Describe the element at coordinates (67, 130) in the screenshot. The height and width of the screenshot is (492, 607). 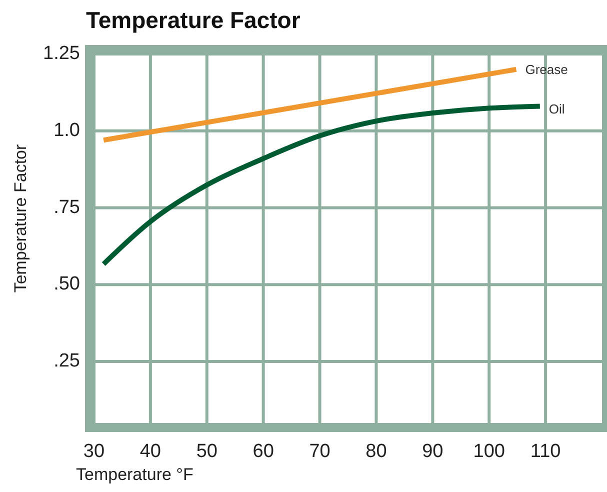
I see `y-tick-label: 1.0` at that location.